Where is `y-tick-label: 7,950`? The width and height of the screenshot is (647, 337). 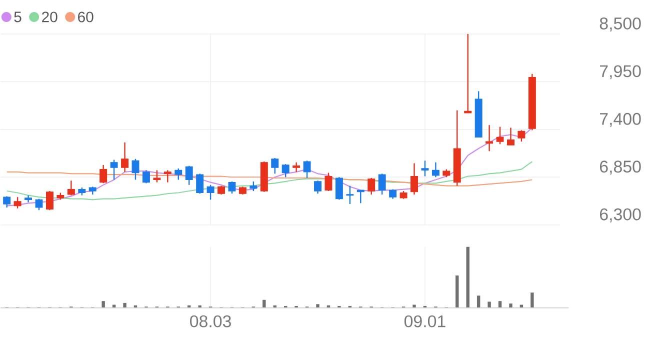 y-tick-label: 7,950 is located at coordinates (620, 72).